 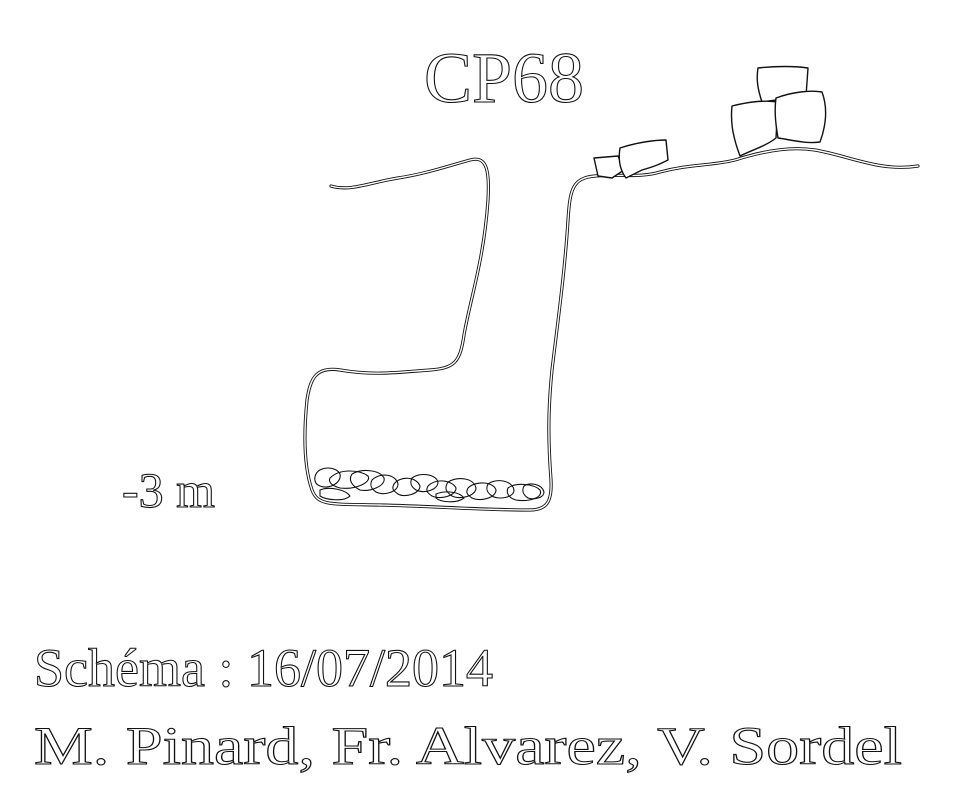 I want to click on pebble-floor, so click(x=429, y=485).